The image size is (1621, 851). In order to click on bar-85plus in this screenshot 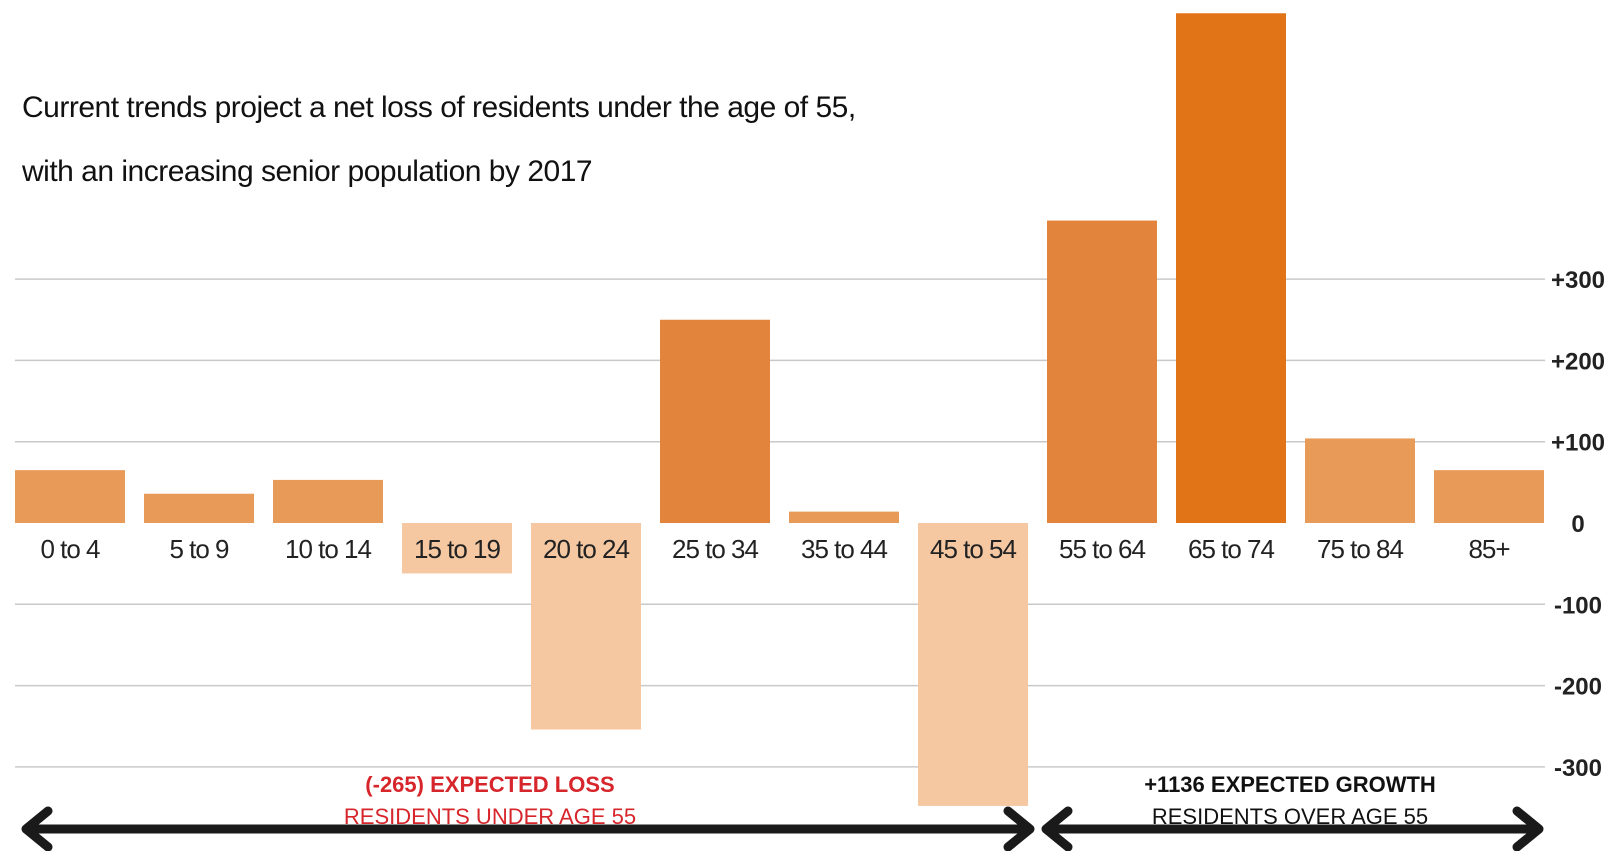, I will do `click(1489, 496)`.